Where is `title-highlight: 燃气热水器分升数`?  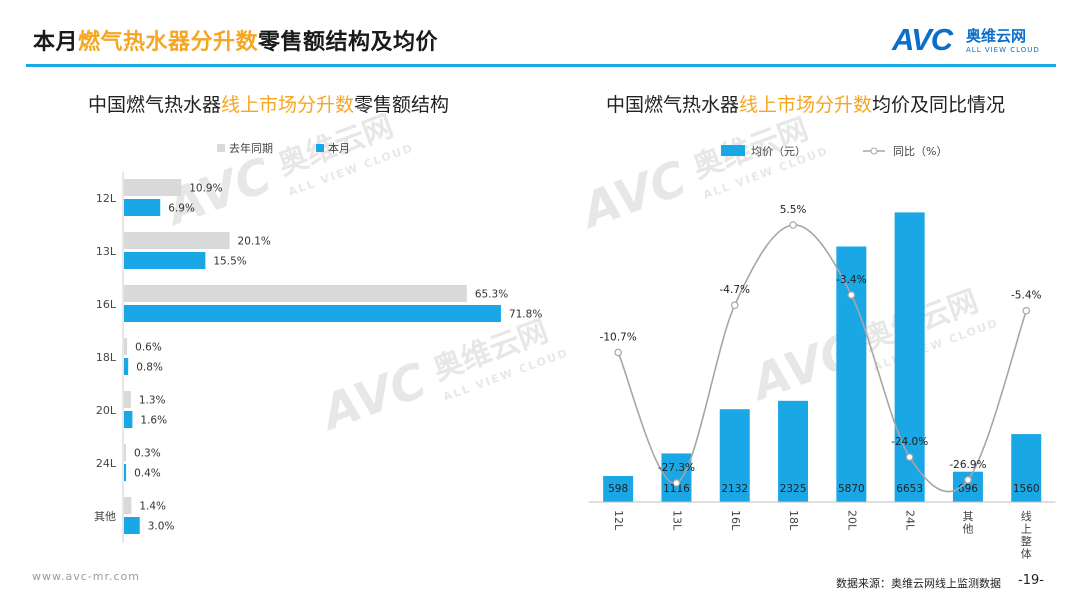 title-highlight: 燃气热水器分升数 is located at coordinates (168, 42).